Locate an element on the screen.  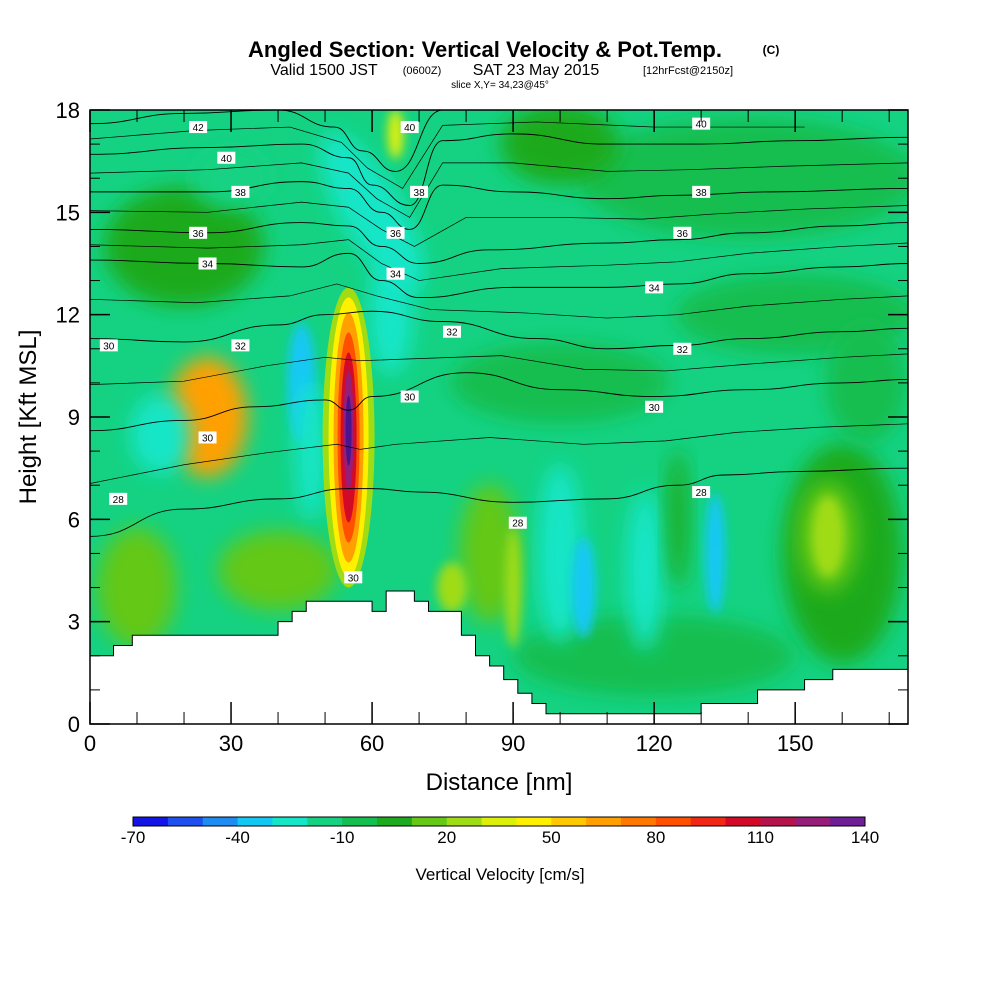
colorbar-tick-label: 140 is located at coordinates (865, 837).